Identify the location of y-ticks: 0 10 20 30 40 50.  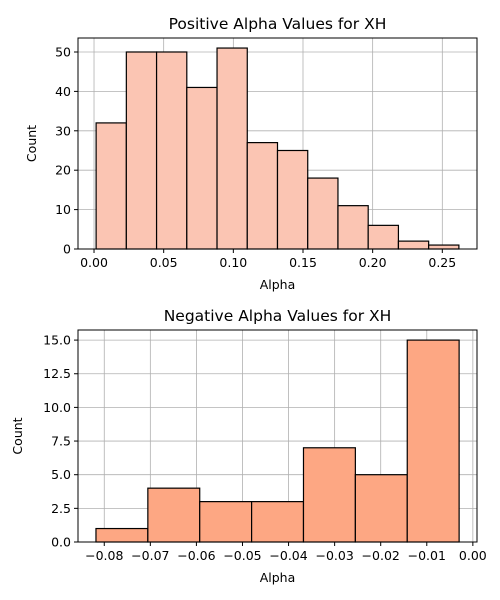
(66, 150).